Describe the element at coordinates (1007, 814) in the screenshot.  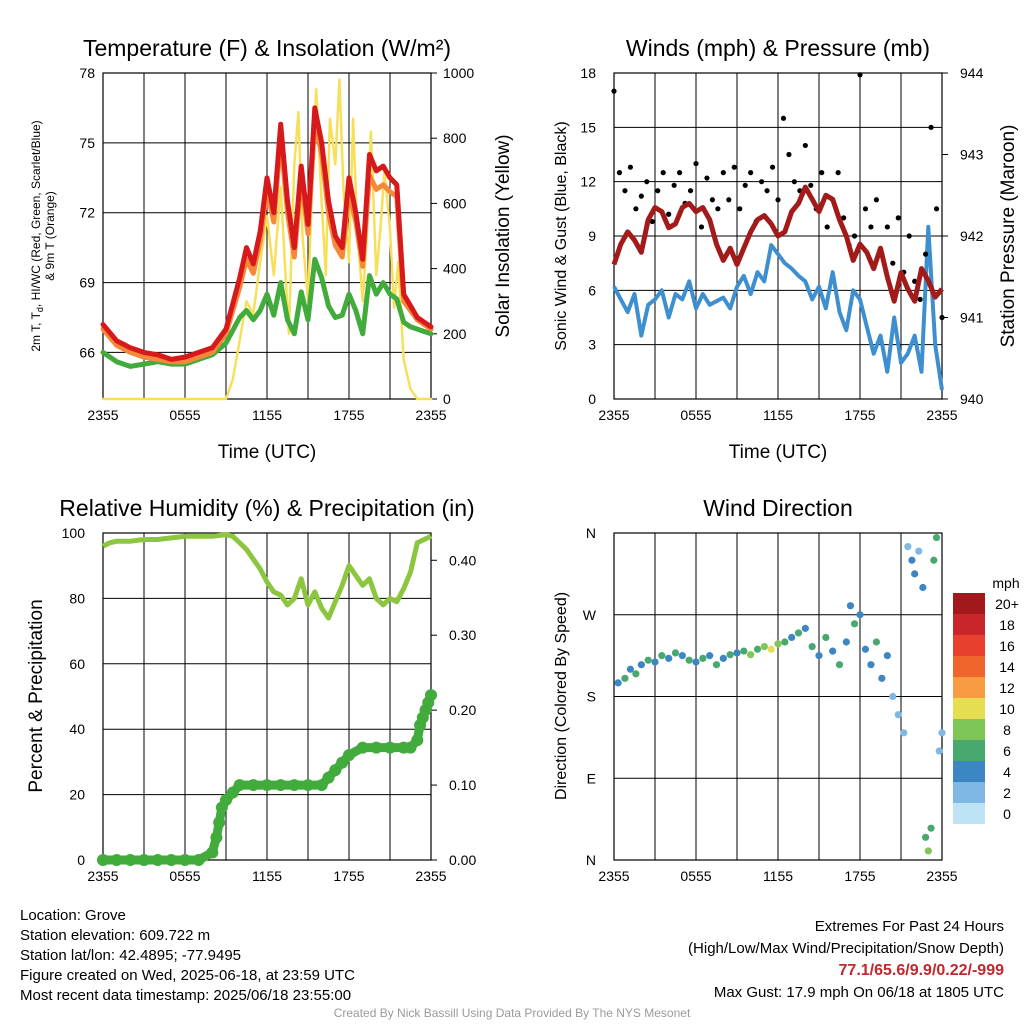
I see `legend-label: 0` at that location.